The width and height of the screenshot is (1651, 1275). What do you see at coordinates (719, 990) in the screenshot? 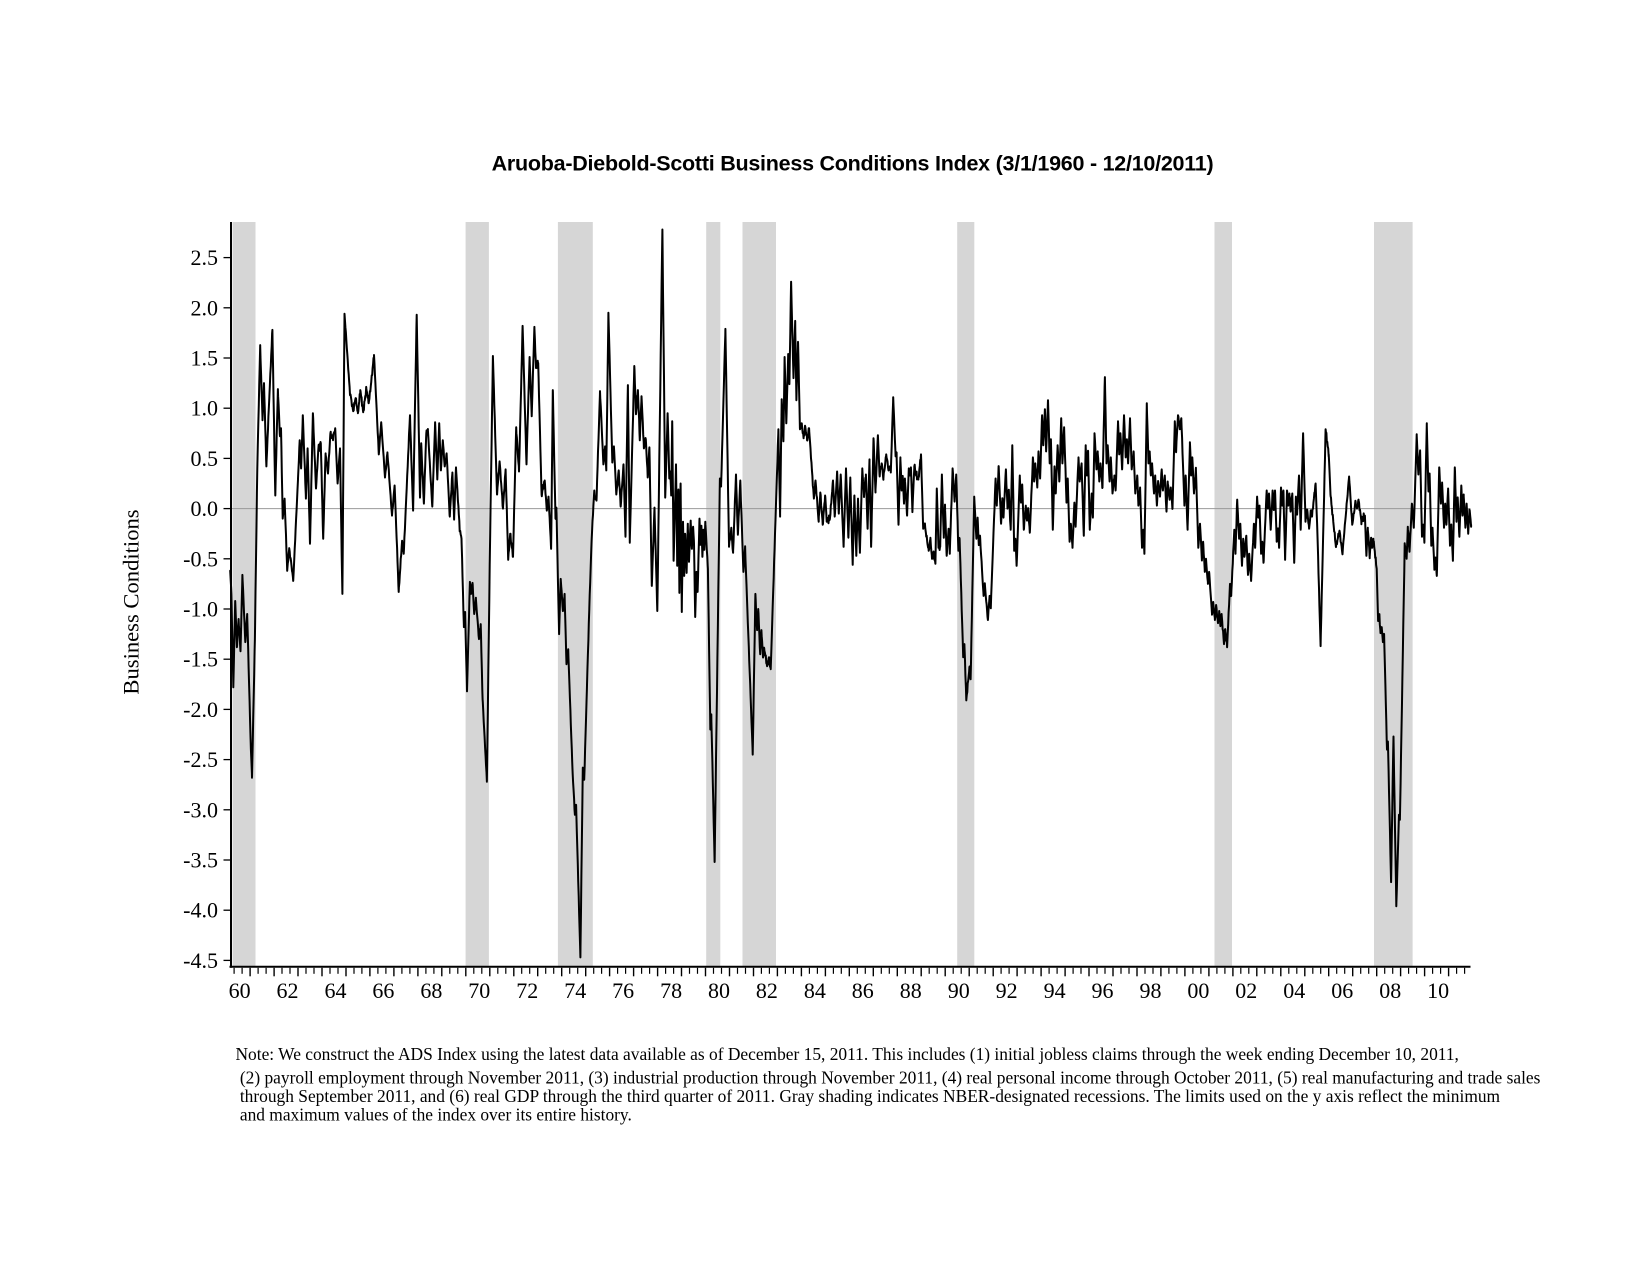
I see `svg-text: 80` at bounding box center [719, 990].